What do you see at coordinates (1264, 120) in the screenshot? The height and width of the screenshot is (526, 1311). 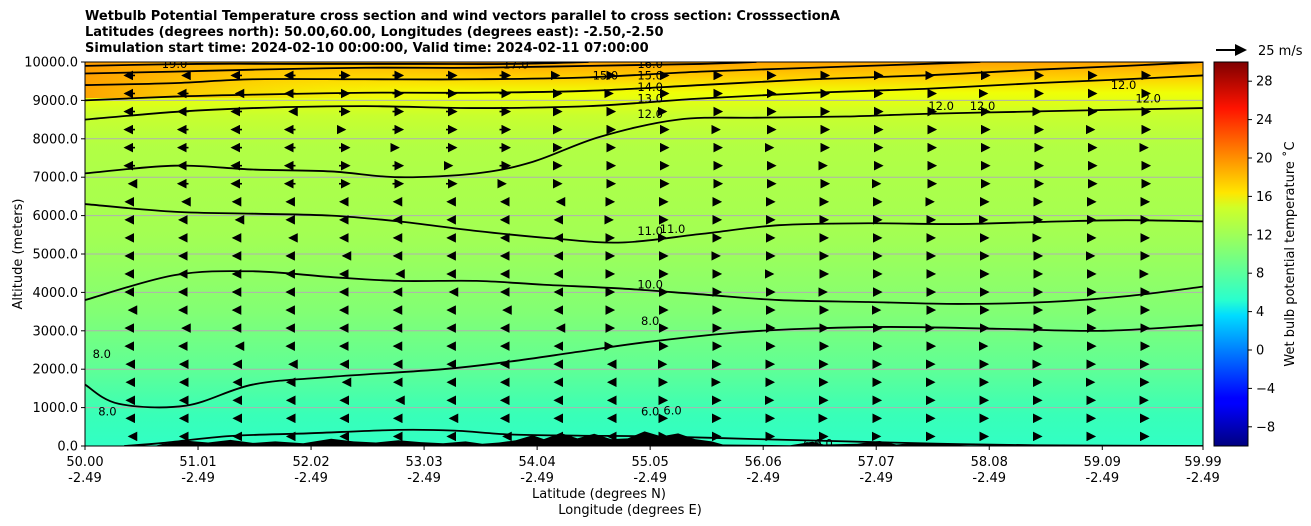 I see `colorbar-tick-label: 24` at bounding box center [1264, 120].